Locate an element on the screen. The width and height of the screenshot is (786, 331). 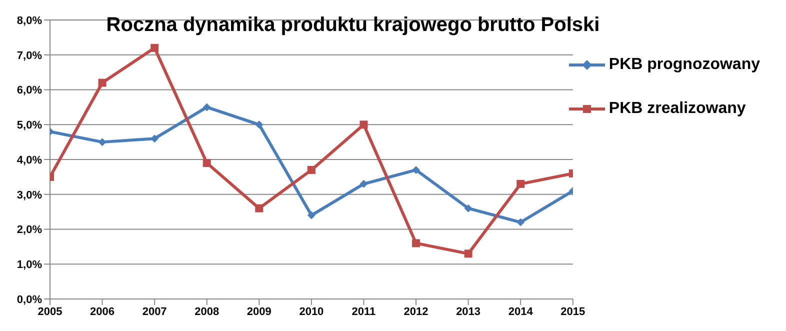
legend-label: PKB zrealizowany is located at coordinates (677, 109).